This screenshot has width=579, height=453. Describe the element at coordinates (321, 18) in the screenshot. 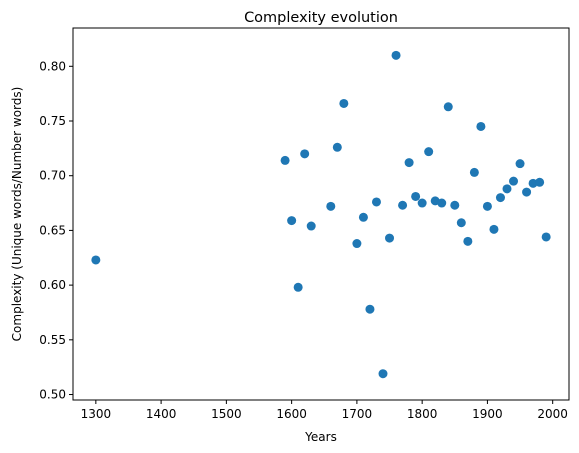

I see `chart-title: Complexity evolution` at that location.